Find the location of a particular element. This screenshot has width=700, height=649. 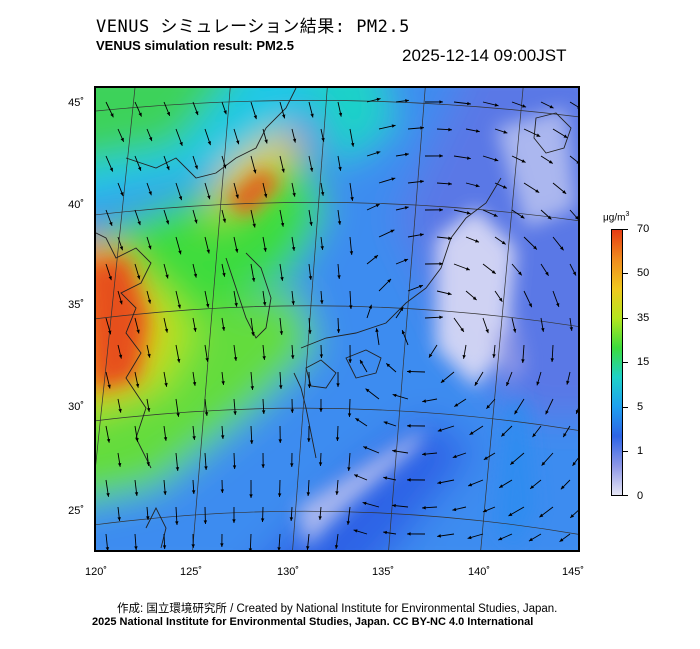

lon-label-120: 120˚ is located at coordinates (96, 572).